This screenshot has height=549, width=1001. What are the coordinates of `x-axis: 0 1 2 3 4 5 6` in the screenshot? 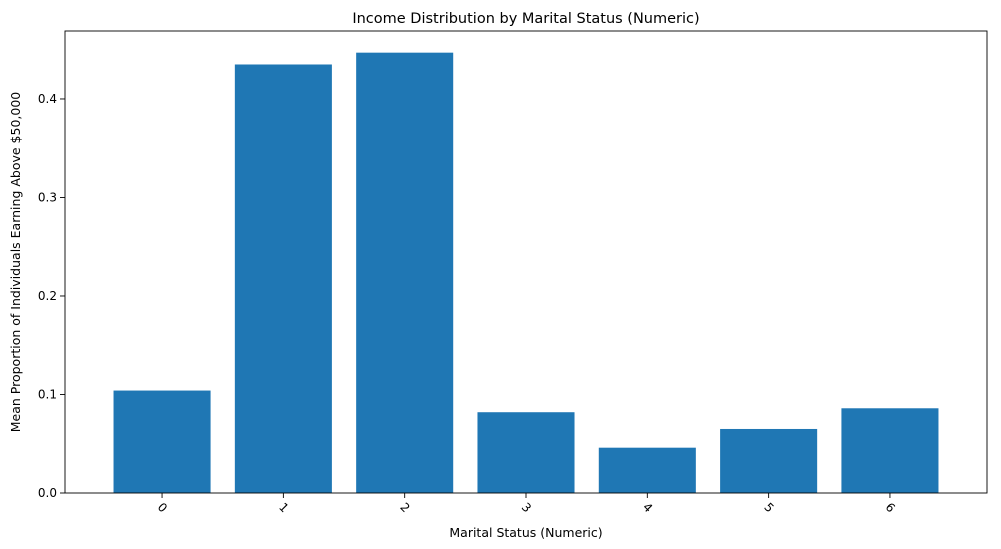 It's located at (526, 504).